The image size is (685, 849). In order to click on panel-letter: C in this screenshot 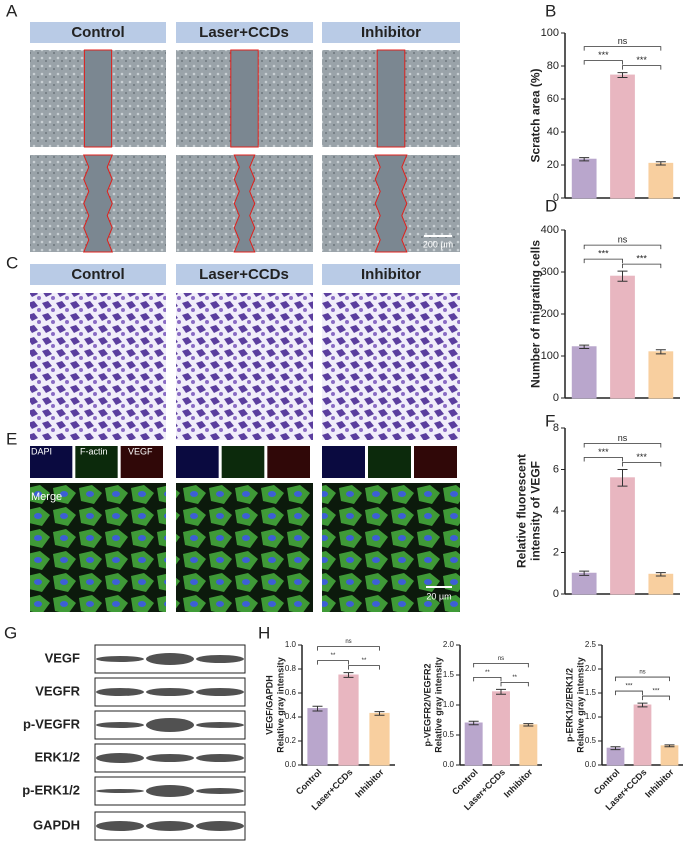, I will do `click(12, 262)`.